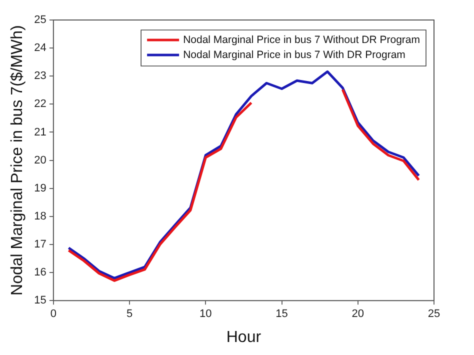 Image resolution: width=474 pixels, height=355 pixels. What do you see at coordinates (40, 76) in the screenshot?
I see `y-tick-label: 23` at bounding box center [40, 76].